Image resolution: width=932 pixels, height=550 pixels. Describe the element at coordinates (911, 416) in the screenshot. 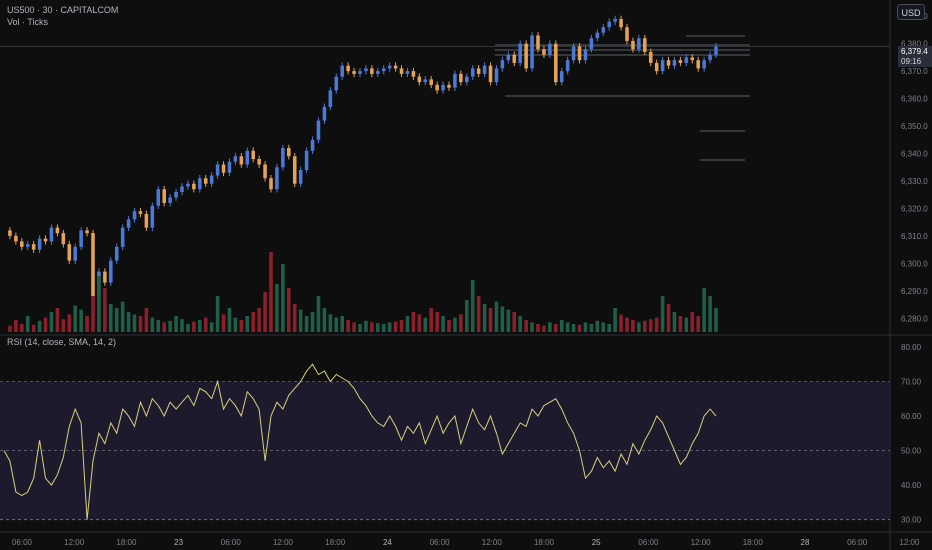

I see `rsi-tick-label: 60.00` at that location.